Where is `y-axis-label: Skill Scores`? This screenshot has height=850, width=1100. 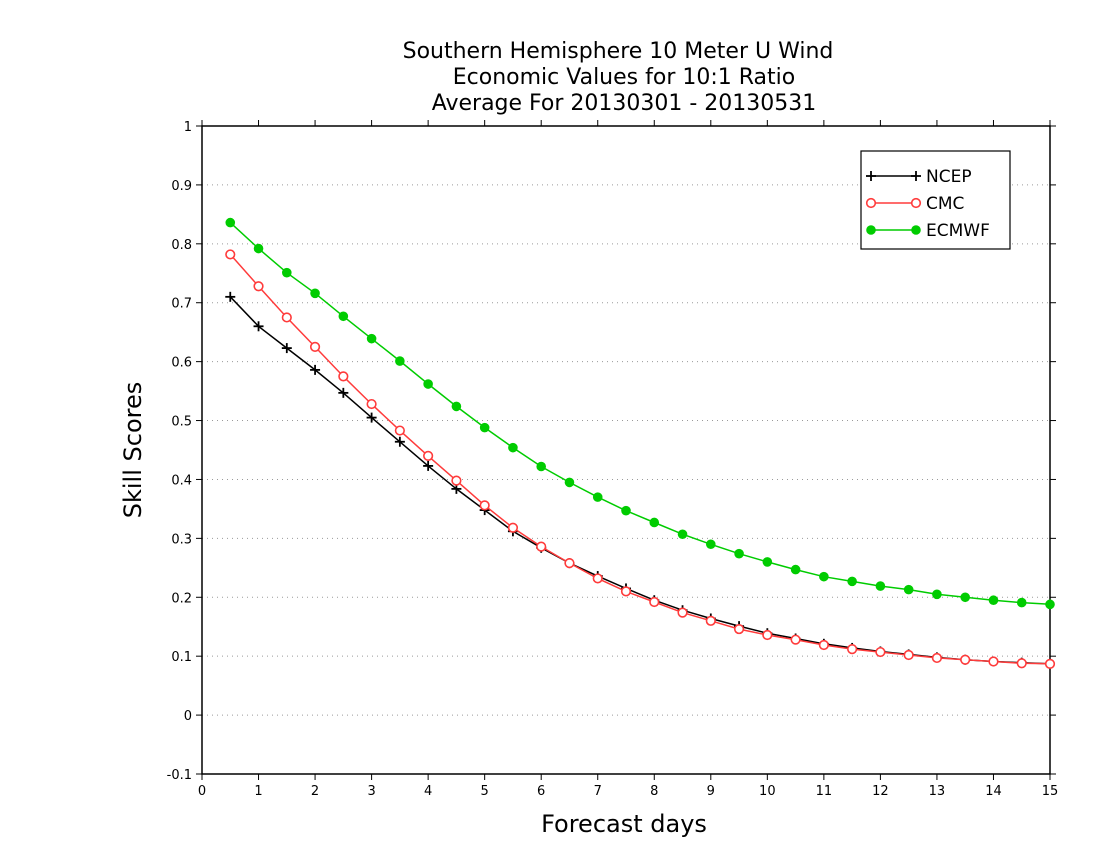
y-axis-label: Skill Scores is located at coordinates (133, 450).